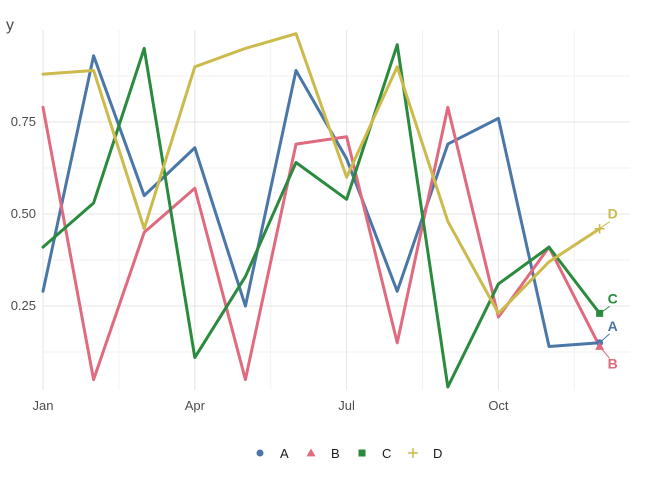  Describe the element at coordinates (604, 225) in the screenshot. I see `leader-line-d` at that location.